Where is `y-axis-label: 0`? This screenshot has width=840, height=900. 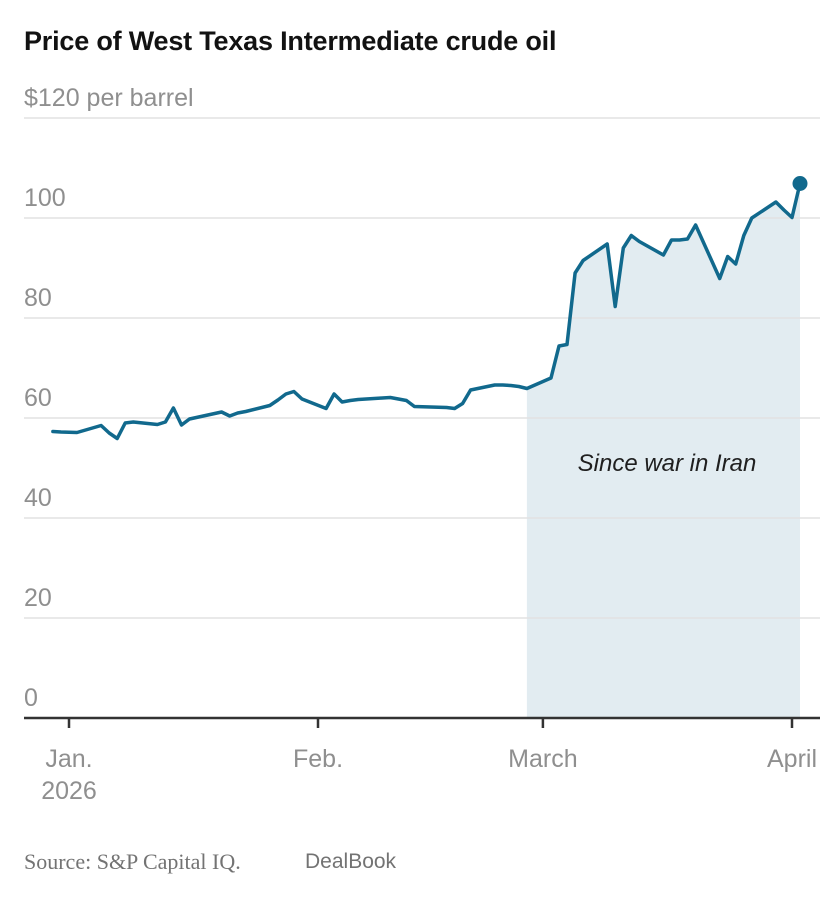 y-axis-label: 0 is located at coordinates (31, 698).